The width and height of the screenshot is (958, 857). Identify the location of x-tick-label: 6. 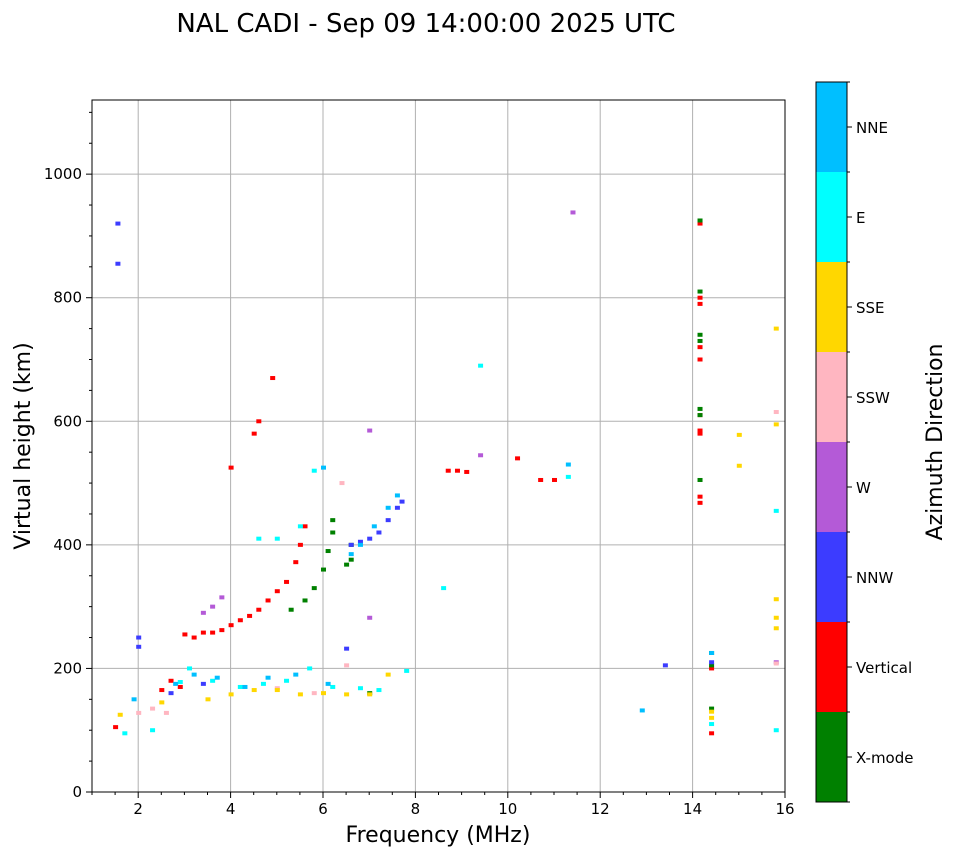
(323, 809).